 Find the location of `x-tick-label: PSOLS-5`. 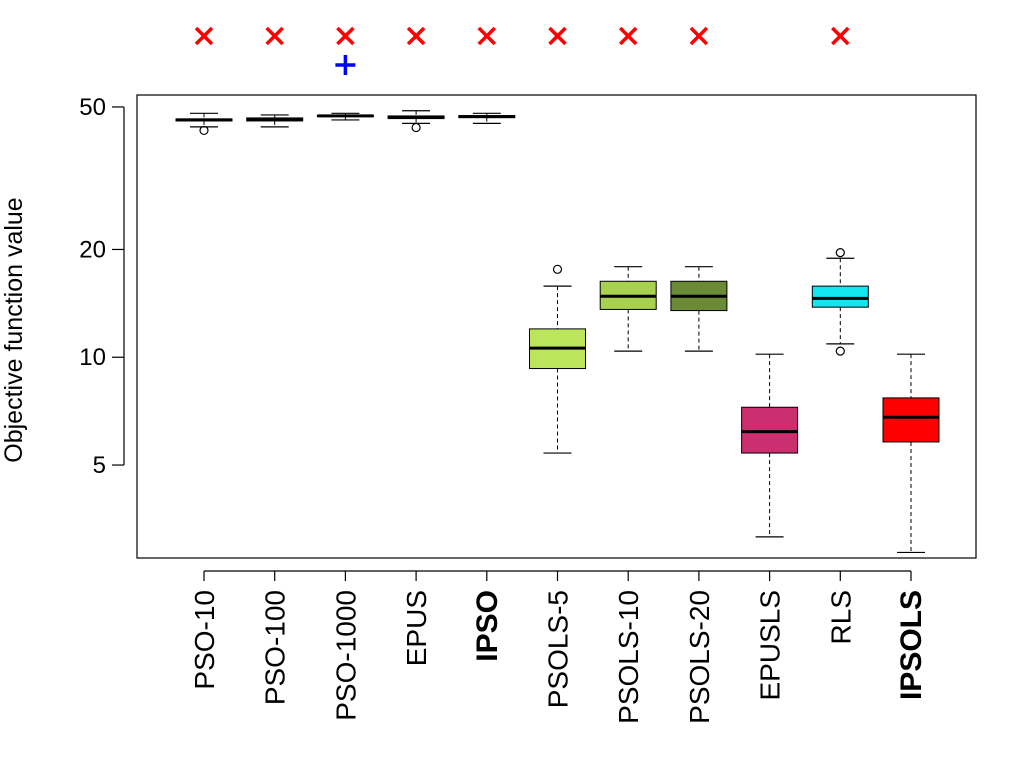

x-tick-label: PSOLS-5 is located at coordinates (558, 649).